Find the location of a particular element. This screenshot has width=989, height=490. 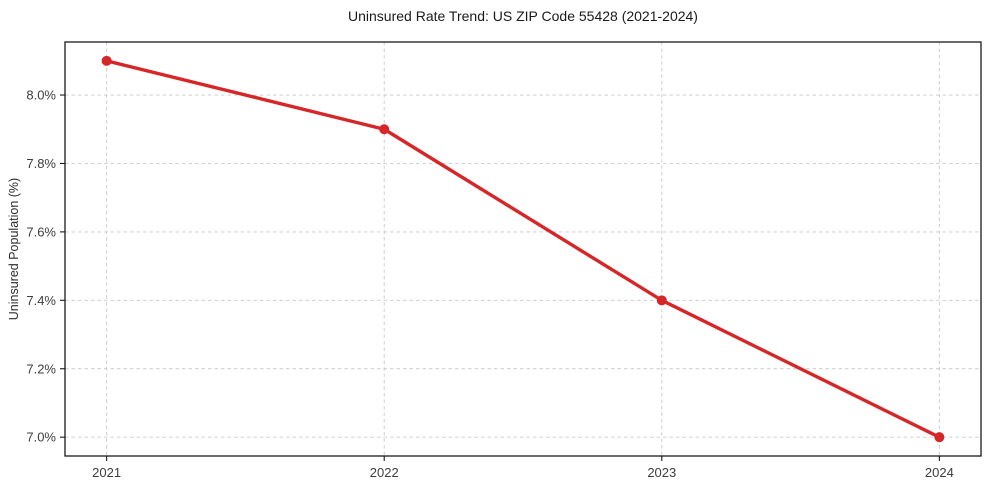

y-tick-label: 7.0% is located at coordinates (41, 437).